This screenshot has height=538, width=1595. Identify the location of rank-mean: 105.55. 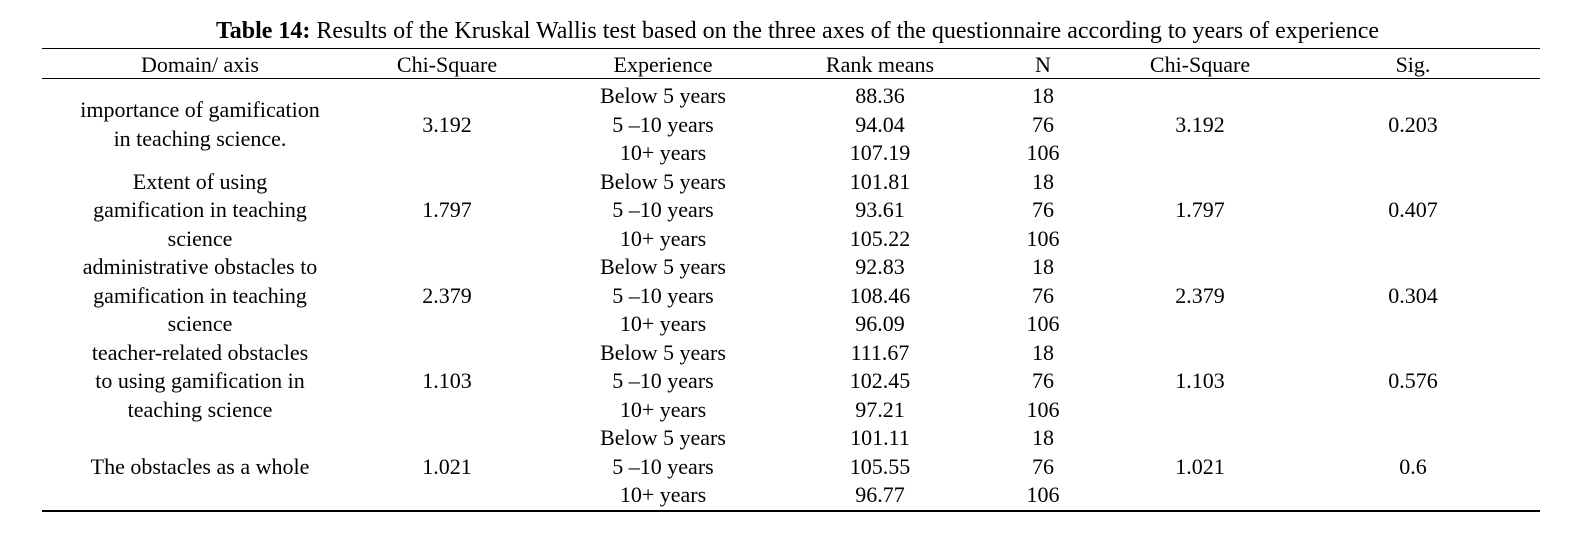
(880, 466).